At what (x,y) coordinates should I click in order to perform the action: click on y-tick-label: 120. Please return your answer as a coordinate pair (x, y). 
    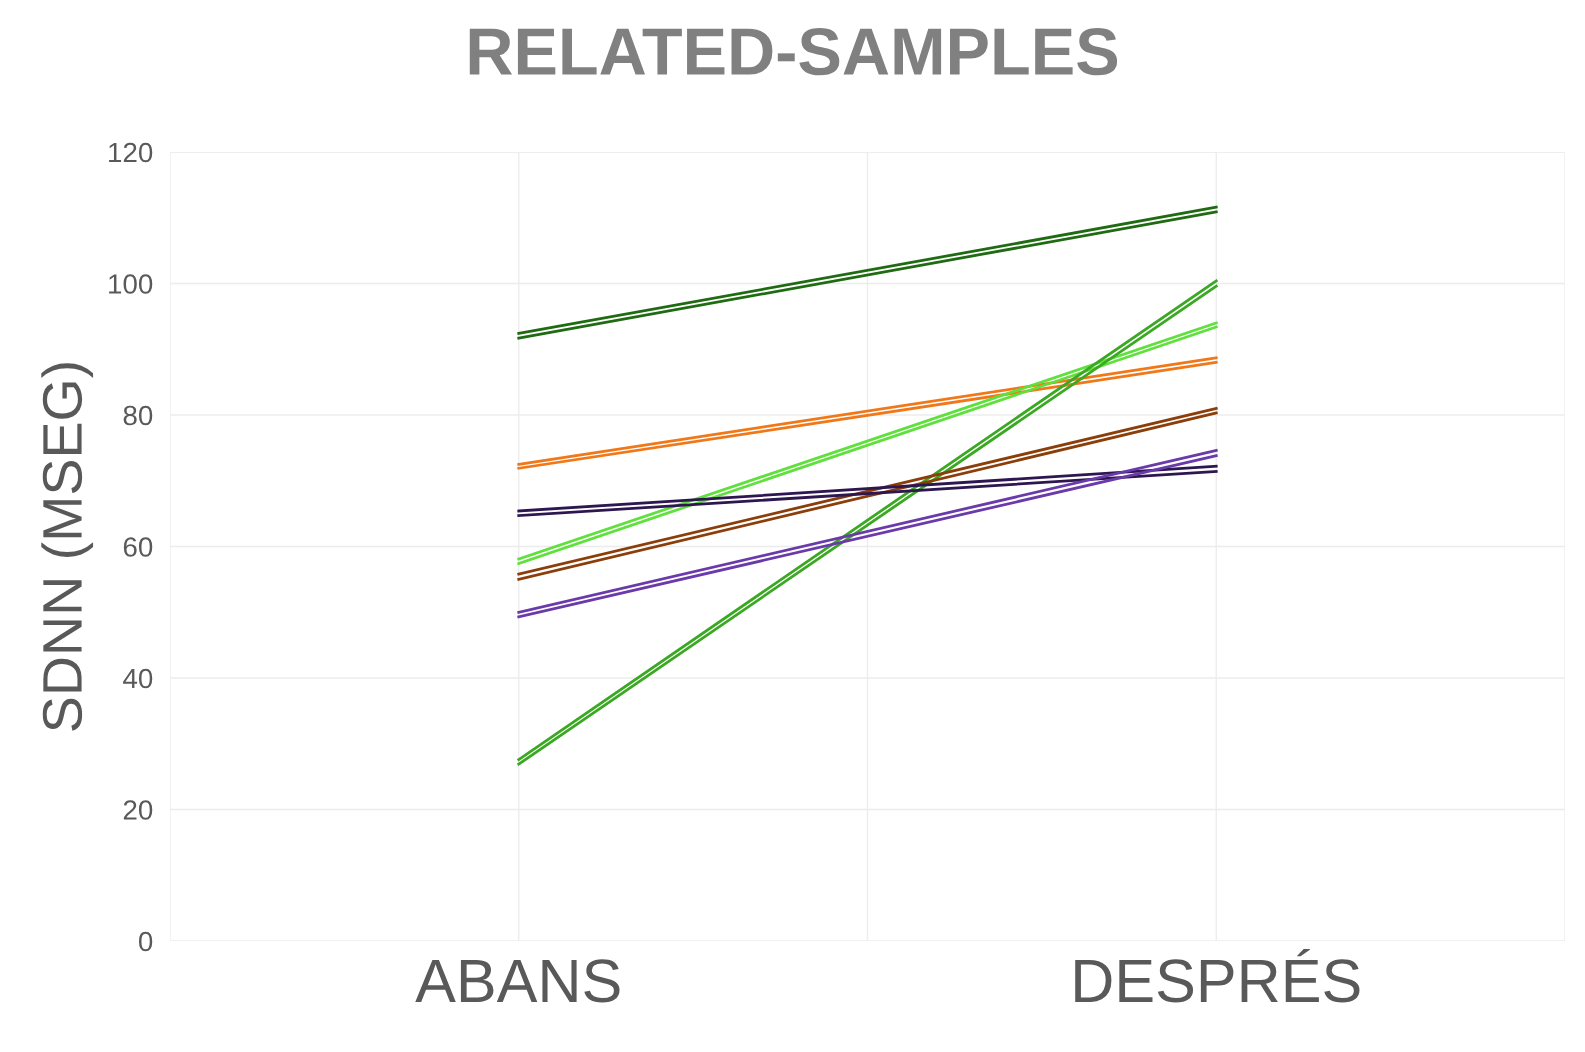
    Looking at the image, I should click on (131, 152).